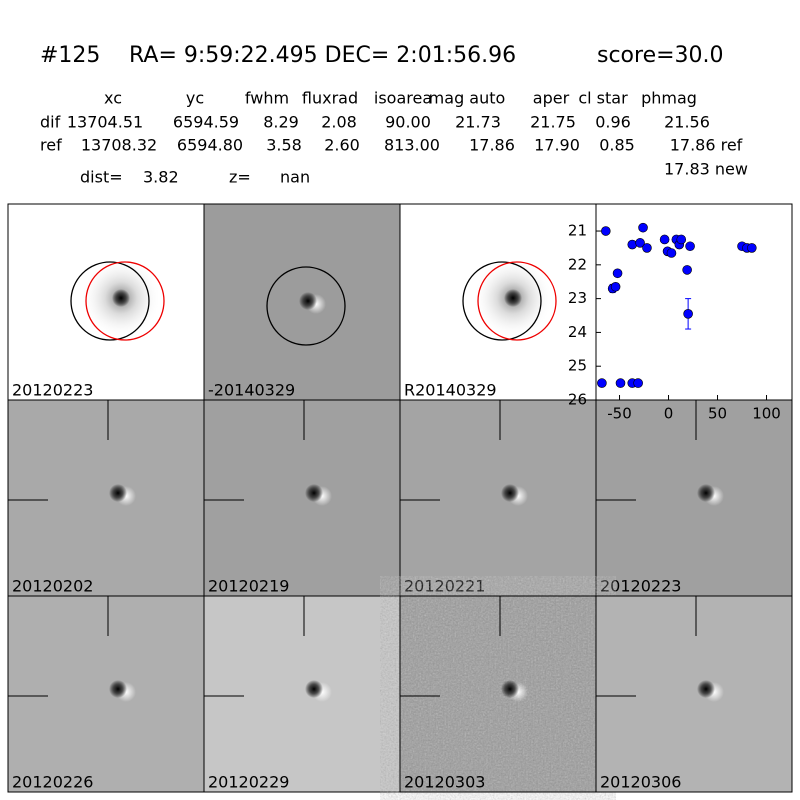 This screenshot has height=800, width=800. I want to click on column-header: fwhm, so click(267, 98).